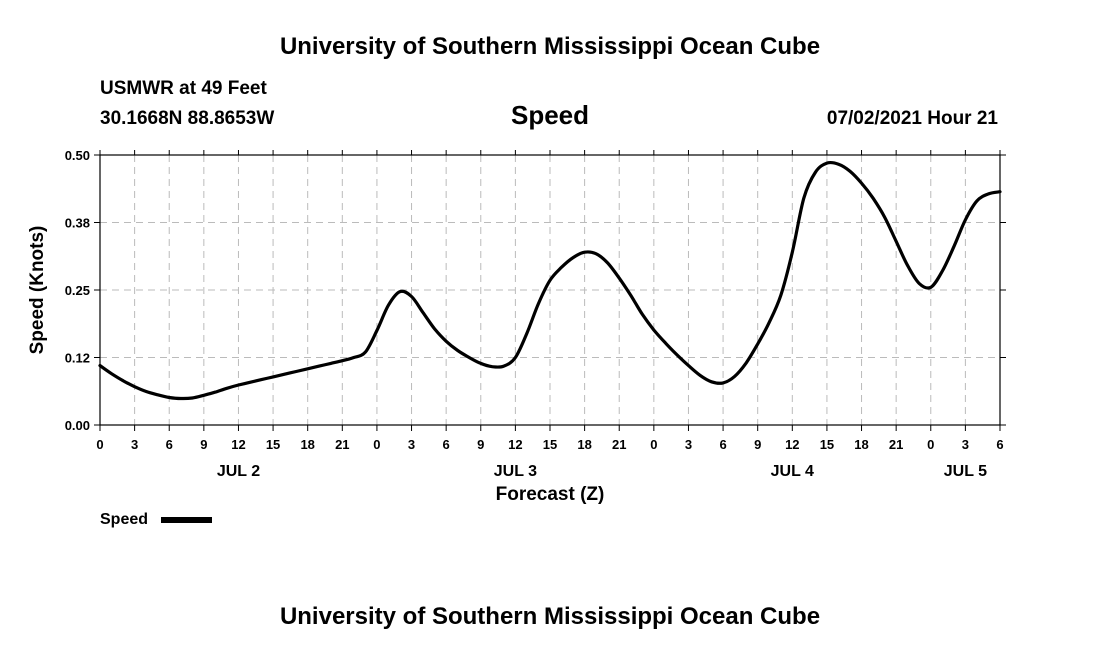 The width and height of the screenshot is (1100, 650). Describe the element at coordinates (77, 425) in the screenshot. I see `y-tick-label: 0.00` at that location.